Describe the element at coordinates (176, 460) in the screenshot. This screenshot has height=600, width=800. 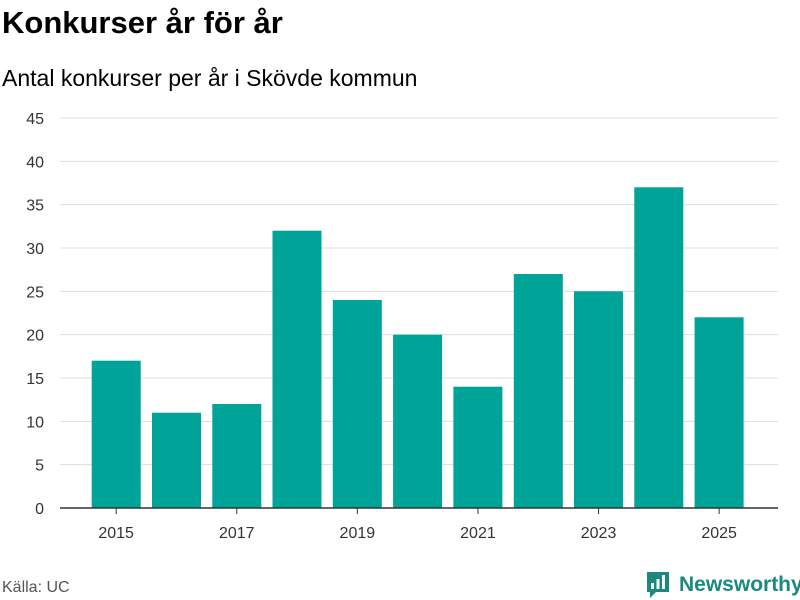
I see `bar-2016` at that location.